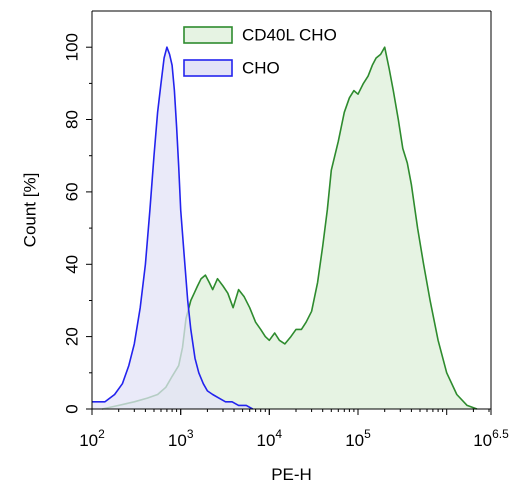 The width and height of the screenshot is (517, 489). What do you see at coordinates (30, 210) in the screenshot?
I see `y-axis-title: Count [%]` at bounding box center [30, 210].